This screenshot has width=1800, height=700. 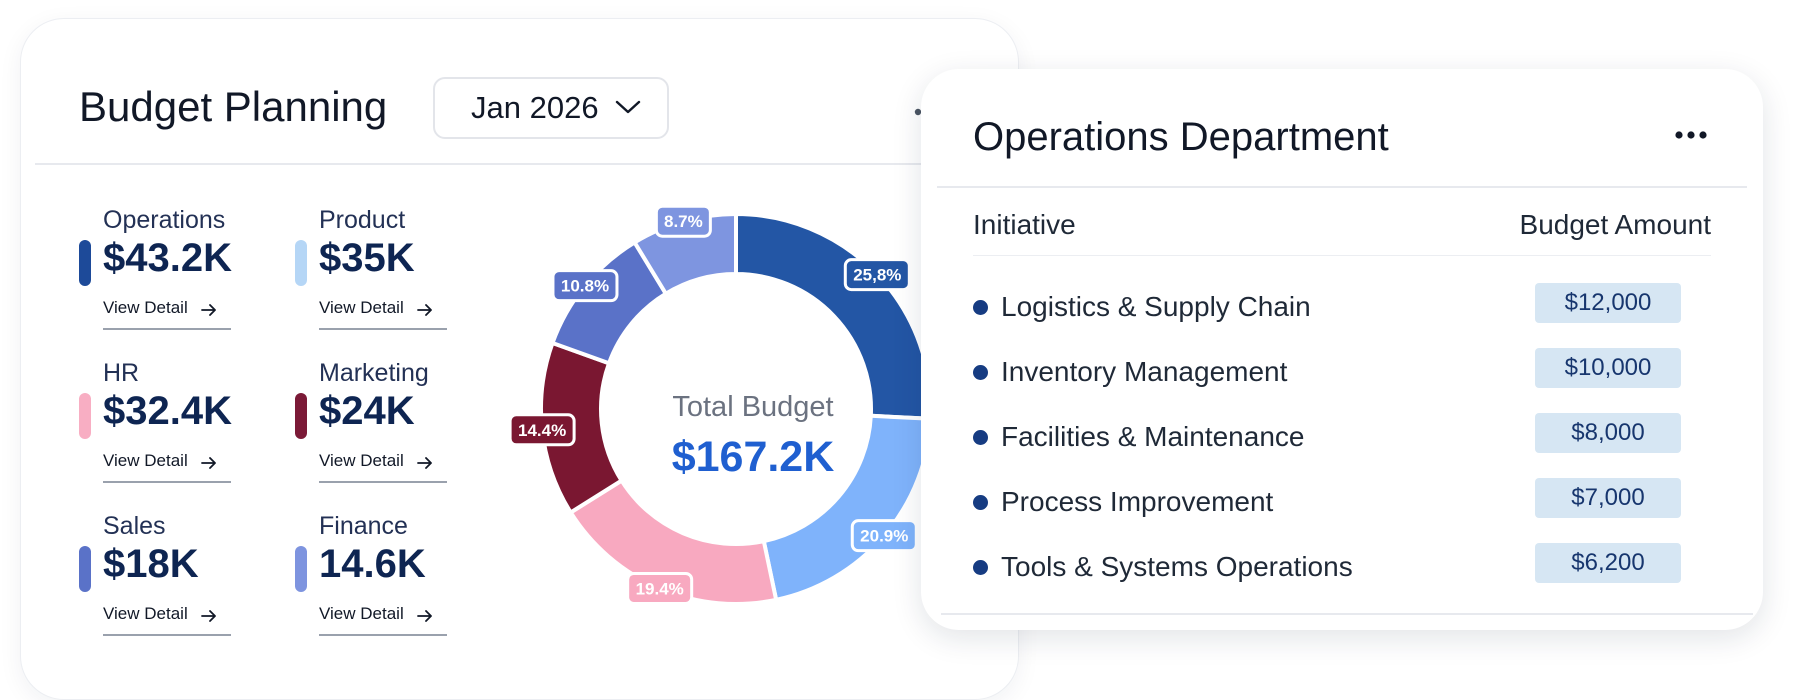 I want to click on budget-amount-badge: $6,200, so click(x=1608, y=563).